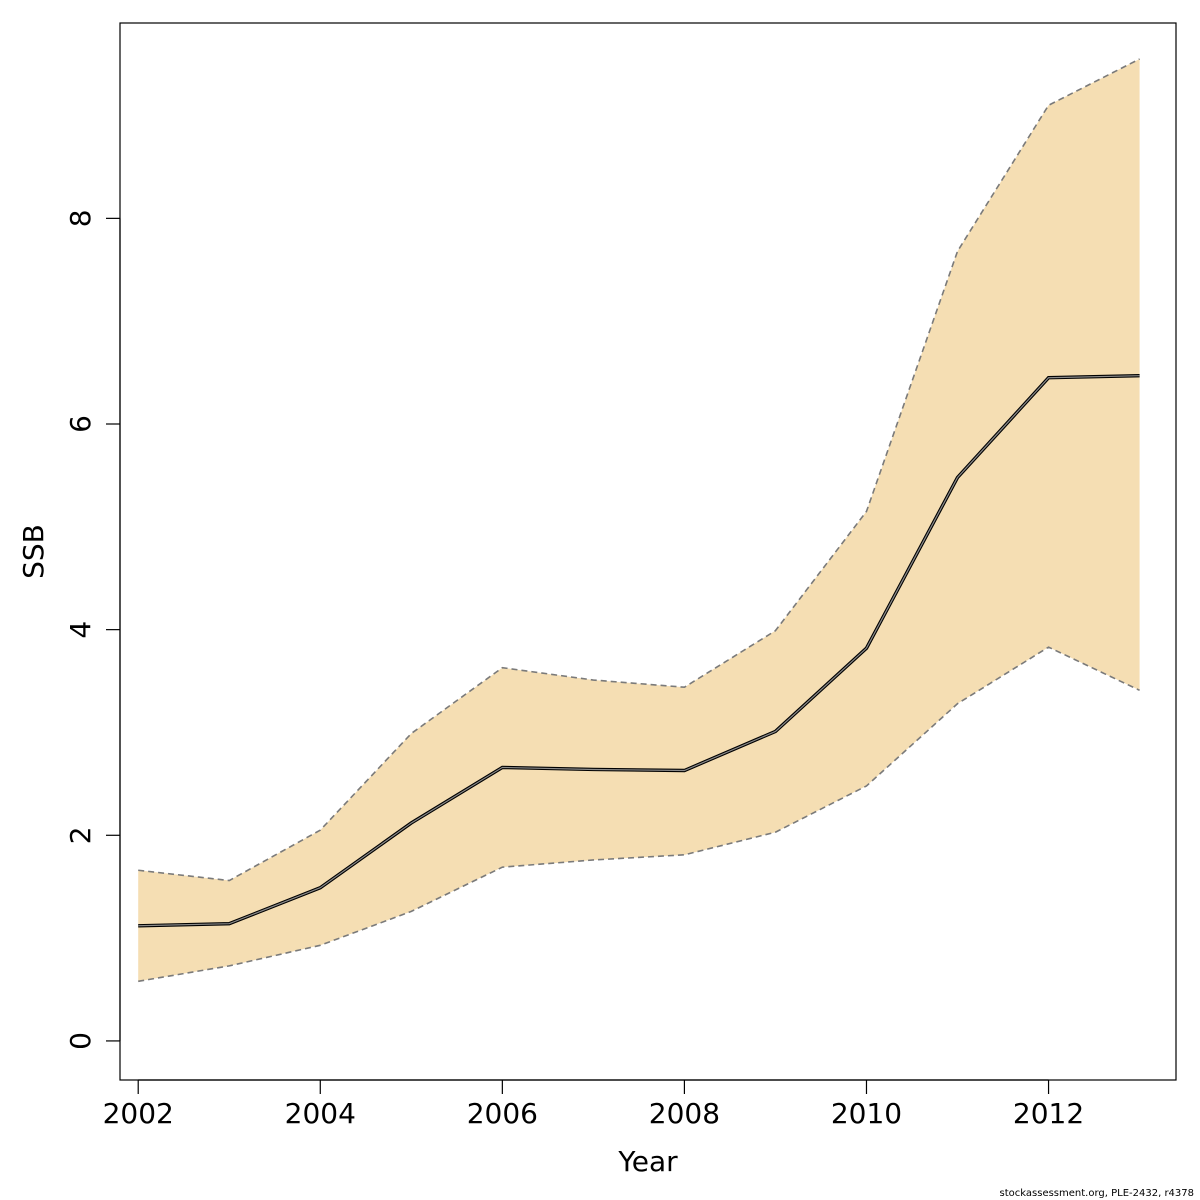  What do you see at coordinates (80, 1041) in the screenshot?
I see `y-tick-label: 0` at bounding box center [80, 1041].